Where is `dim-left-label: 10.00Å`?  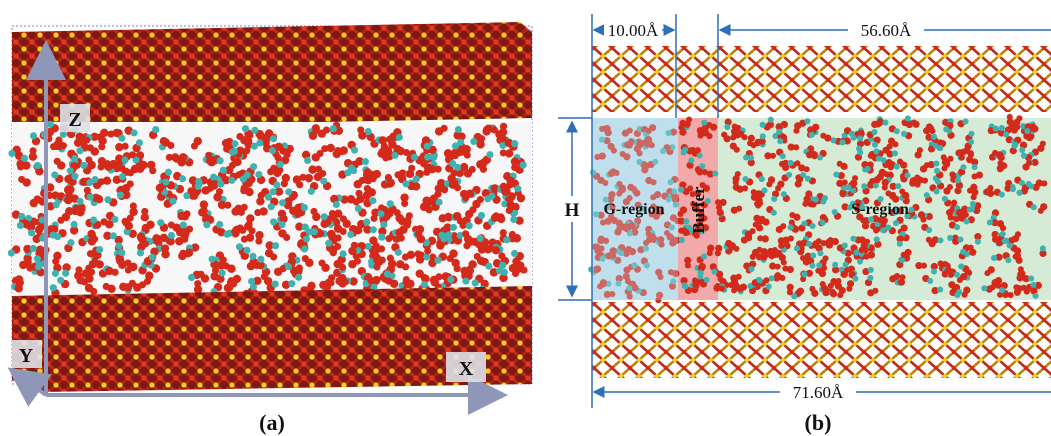 dim-left-label: 10.00Å is located at coordinates (633, 30).